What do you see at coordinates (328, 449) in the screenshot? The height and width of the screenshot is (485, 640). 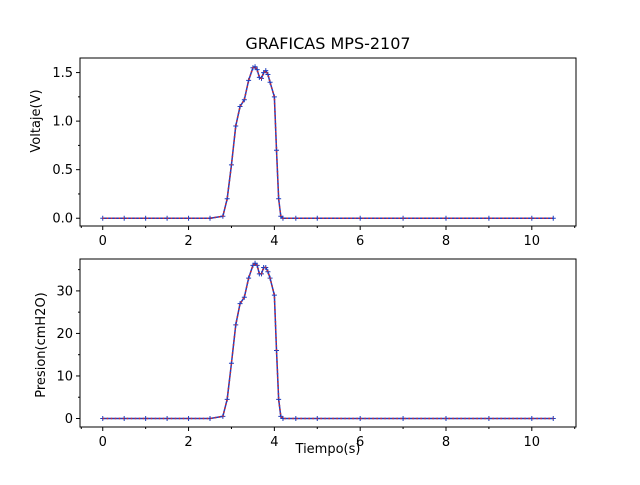 I see `x-axis-label: Tiempo(s)` at bounding box center [328, 449].